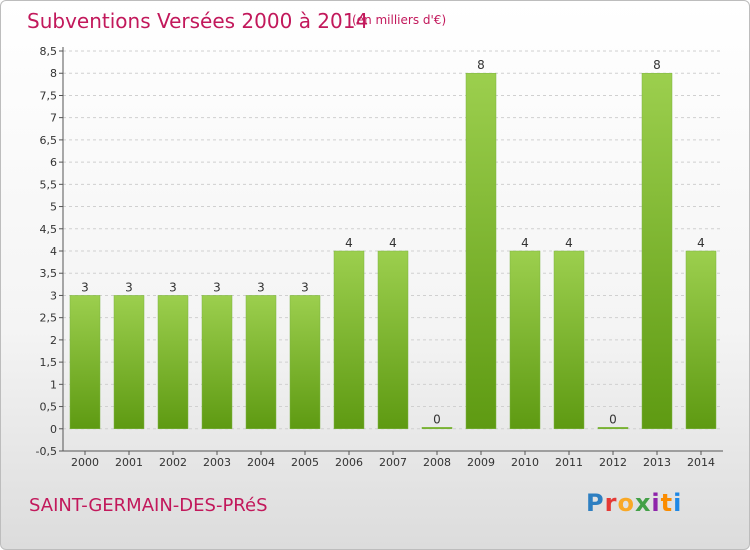 Image resolution: width=750 pixels, height=550 pixels. I want to click on y-tick-label: 0, so click(53, 429).